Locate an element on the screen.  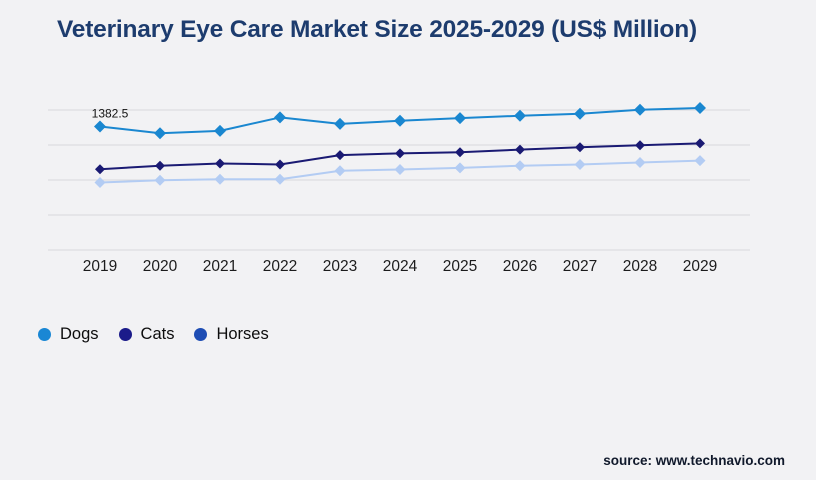
data-point-cats-2029 is located at coordinates (700, 143).